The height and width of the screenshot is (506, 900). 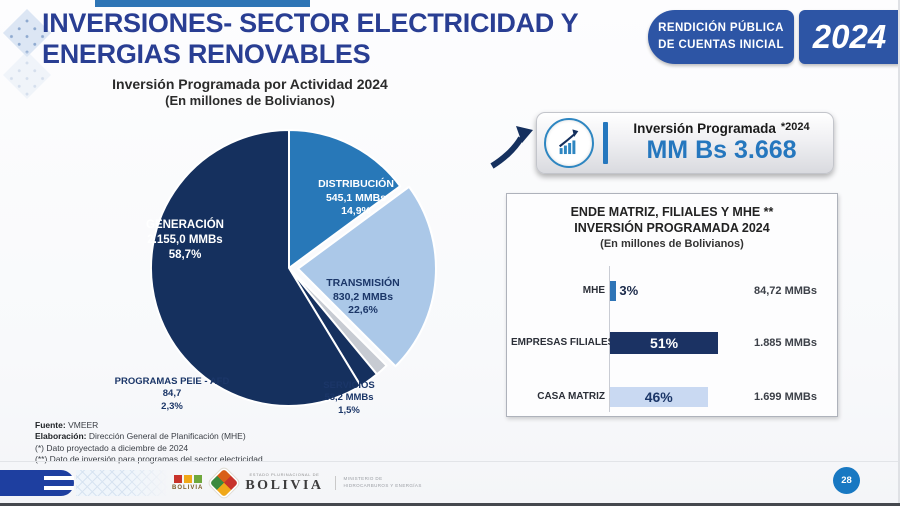 What do you see at coordinates (67, 425) in the screenshot?
I see `footnote-line: Fuente: VMEER` at bounding box center [67, 425].